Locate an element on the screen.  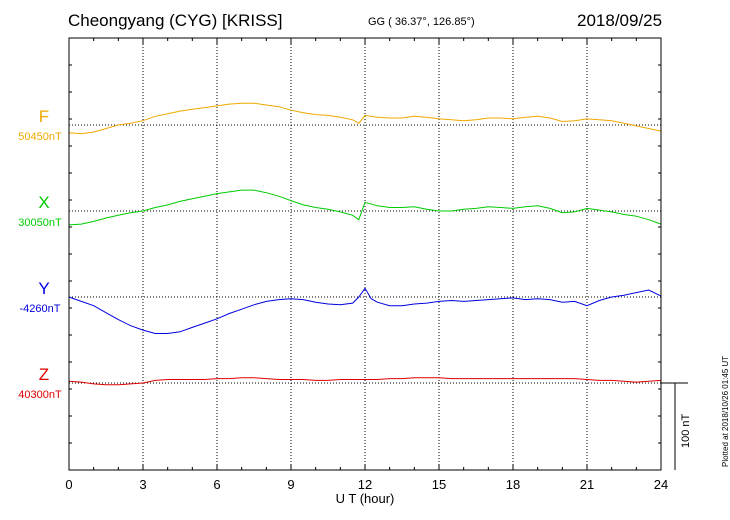
component-baseline-z: 40300nT is located at coordinates (40, 395).